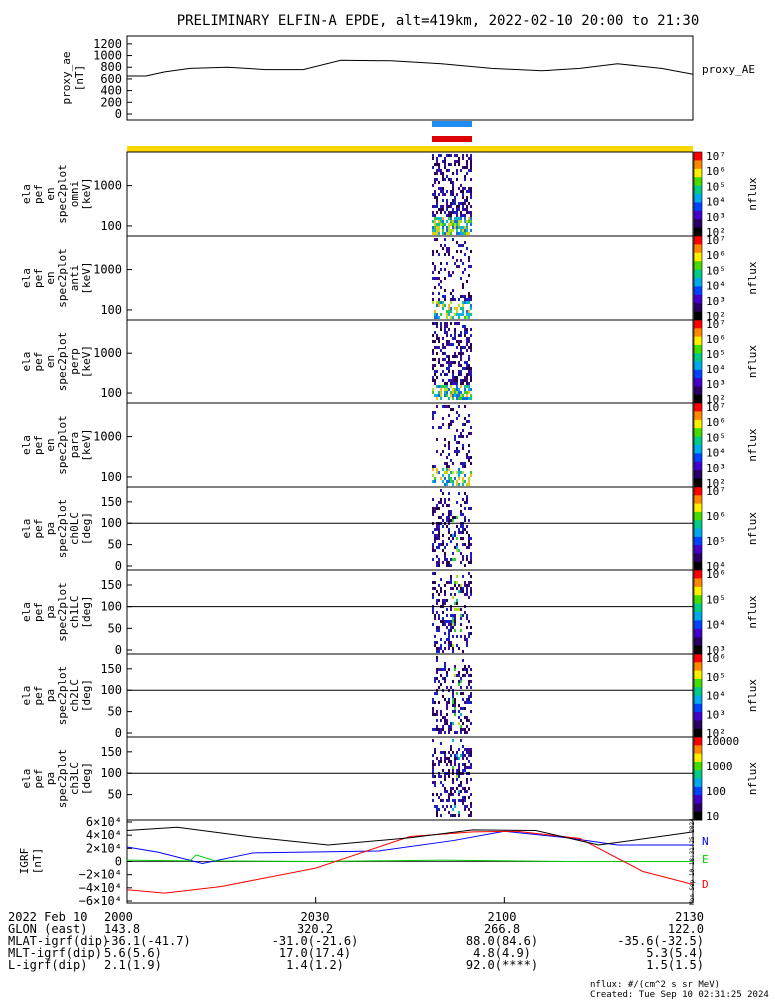 Image resolution: width=775 pixels, height=1000 pixels. What do you see at coordinates (118, 862) in the screenshot?
I see `igrf-ytick-label: 0` at bounding box center [118, 862].